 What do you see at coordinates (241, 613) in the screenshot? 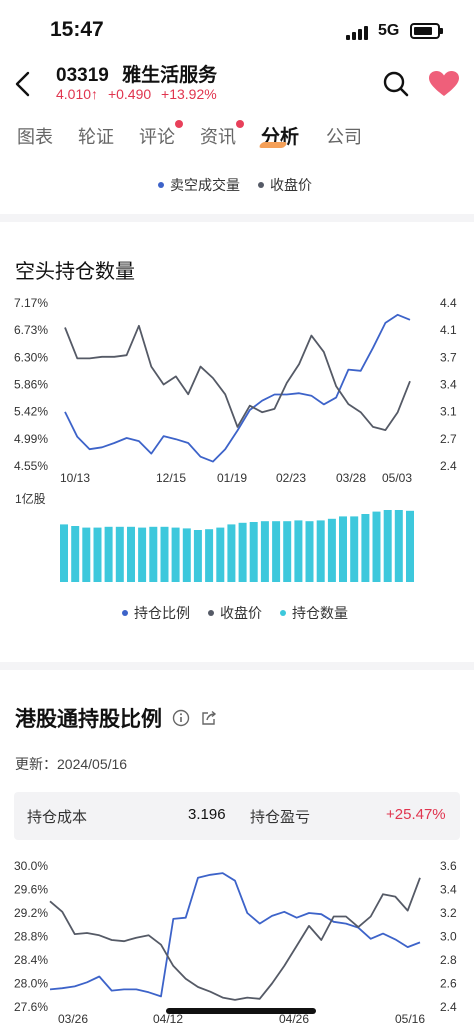
I see `legend-label: 收盘价` at bounding box center [241, 613].